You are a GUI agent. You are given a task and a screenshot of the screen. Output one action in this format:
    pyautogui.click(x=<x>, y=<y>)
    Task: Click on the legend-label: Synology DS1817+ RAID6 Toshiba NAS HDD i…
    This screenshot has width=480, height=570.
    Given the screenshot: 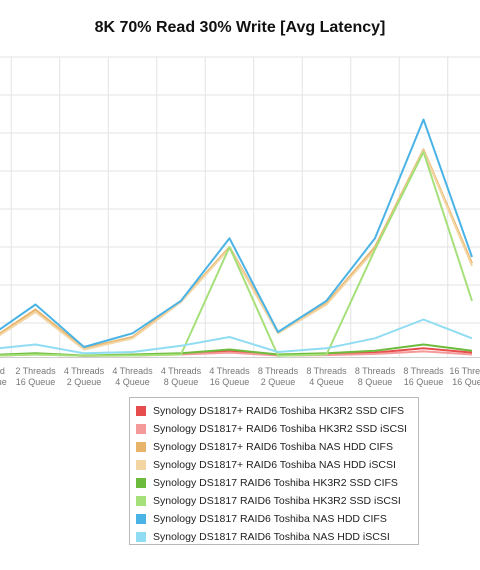 What is the action you would take?
    pyautogui.click(x=274, y=465)
    